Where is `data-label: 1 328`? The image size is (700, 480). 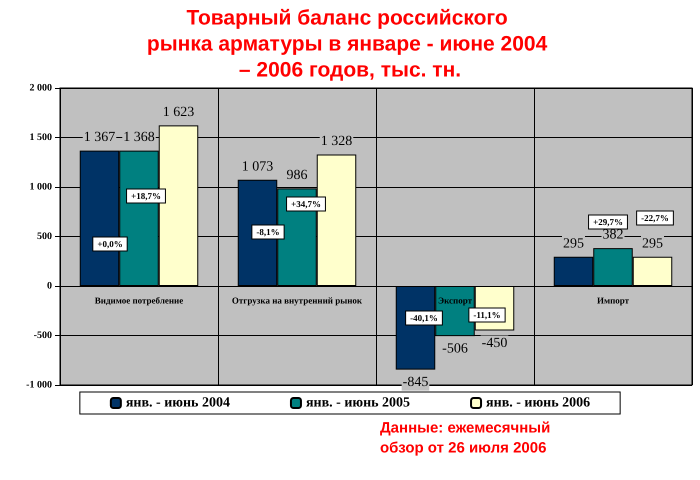
data-label: 1 328 is located at coordinates (336, 142).